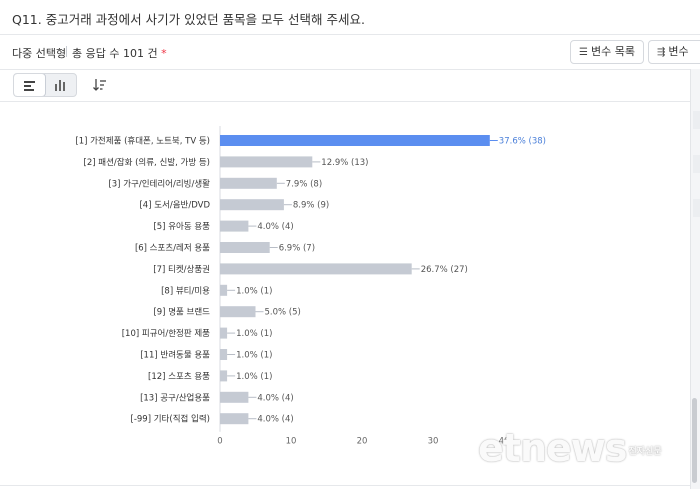  I want to click on variable-list-button: ☰ 변수 목록, so click(607, 52).